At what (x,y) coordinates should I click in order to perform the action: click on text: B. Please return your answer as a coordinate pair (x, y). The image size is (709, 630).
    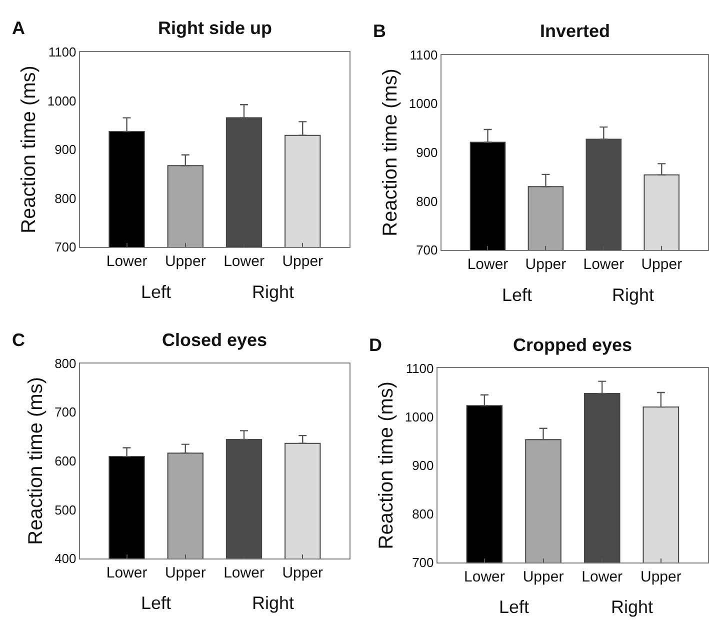
    Looking at the image, I should click on (379, 31).